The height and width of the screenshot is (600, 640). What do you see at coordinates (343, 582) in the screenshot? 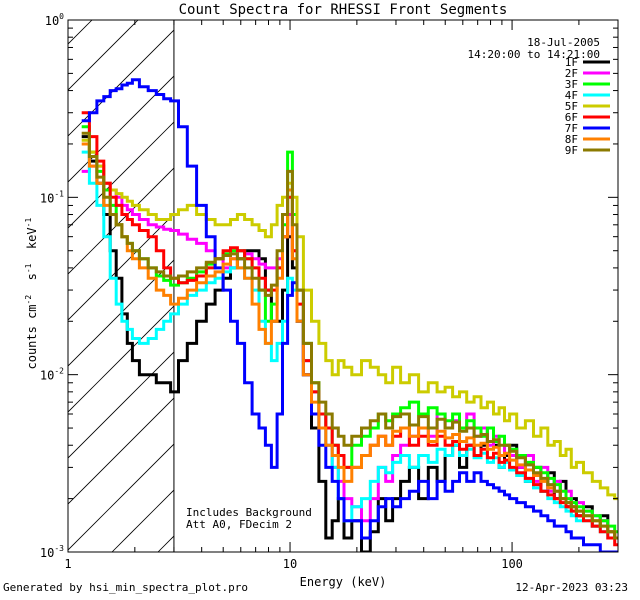
I see `x-axis-label: Energy (keV)` at bounding box center [343, 582].